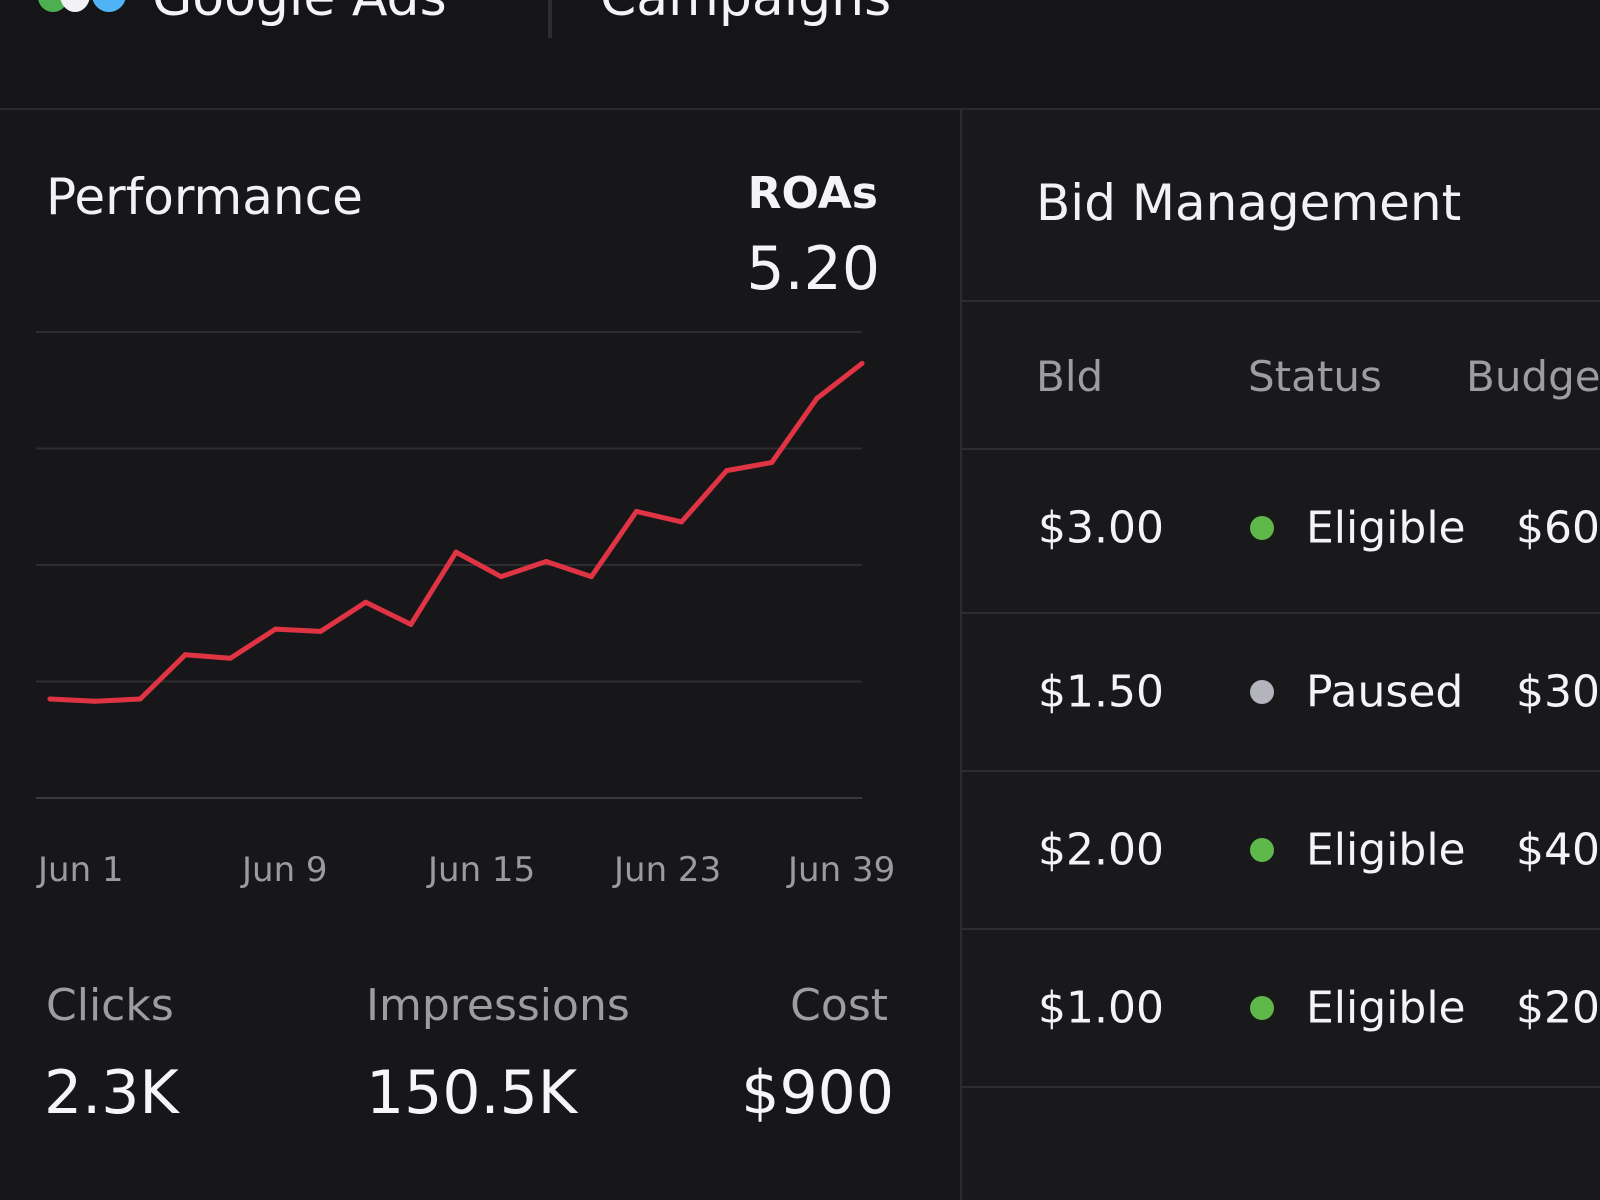  Describe the element at coordinates (839, 1005) in the screenshot. I see `cost-label: Cost` at that location.